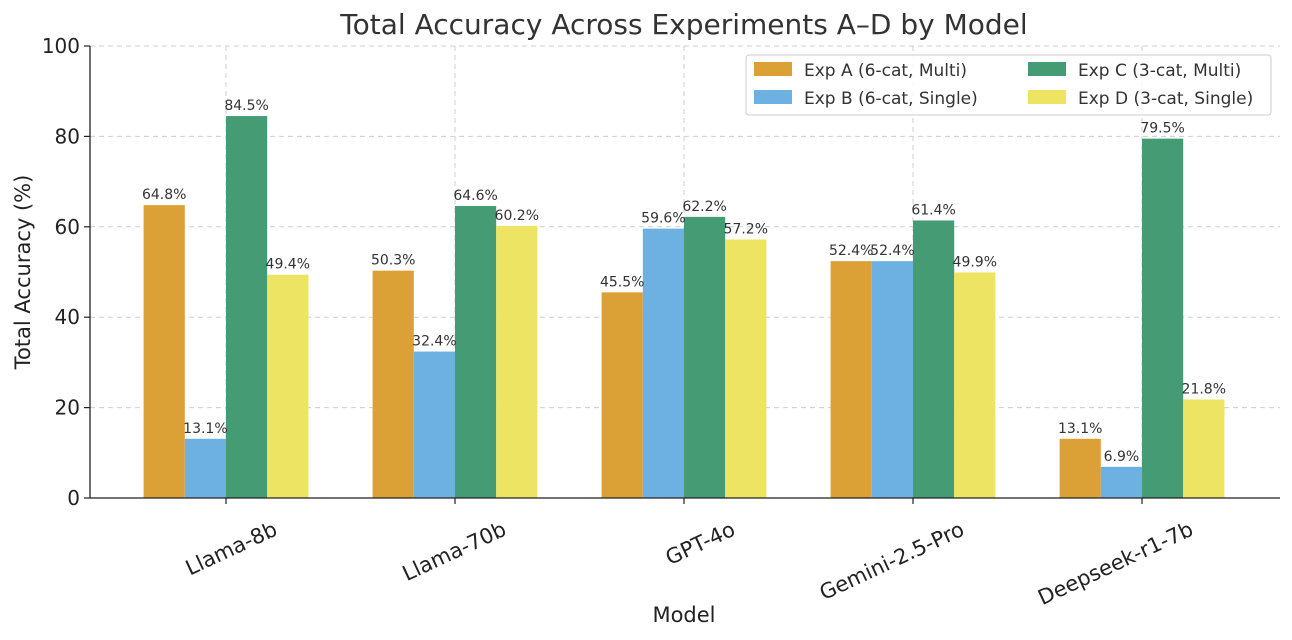 Image resolution: width=1292 pixels, height=640 pixels. I want to click on x-tick-label: GPT-4o, so click(700, 543).